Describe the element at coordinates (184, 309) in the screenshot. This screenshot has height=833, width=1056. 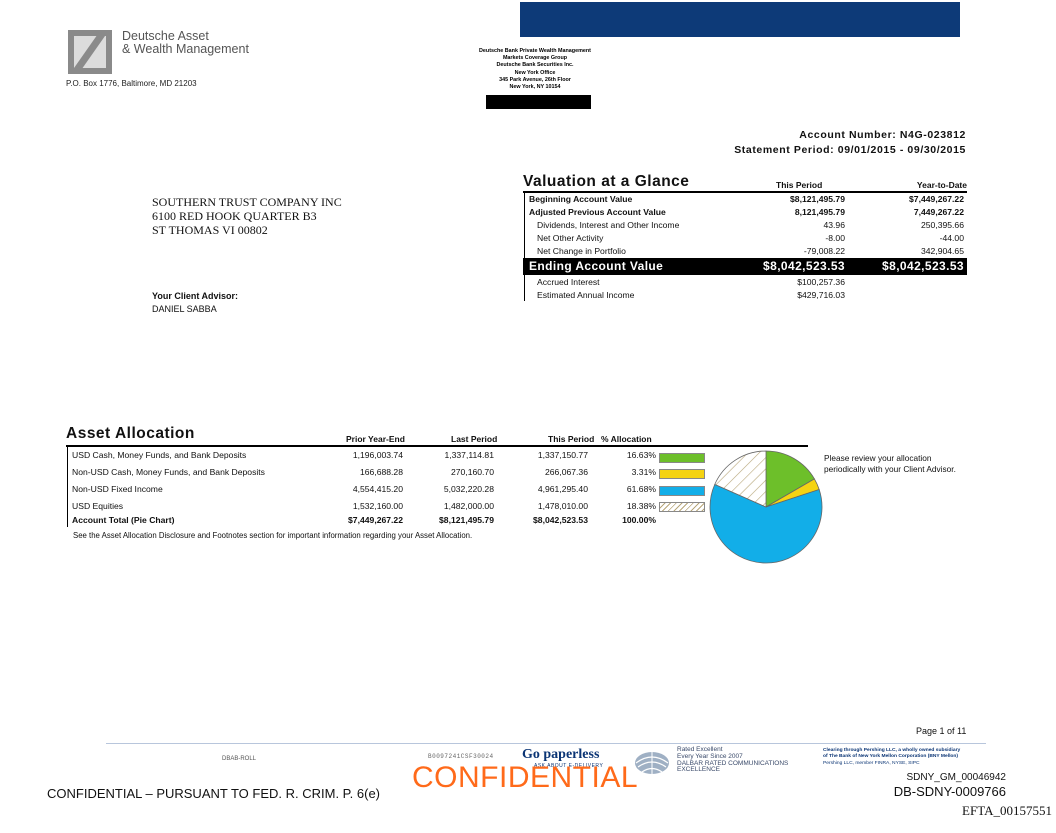
I see `advisor-name: DANIEL SABBA` at that location.